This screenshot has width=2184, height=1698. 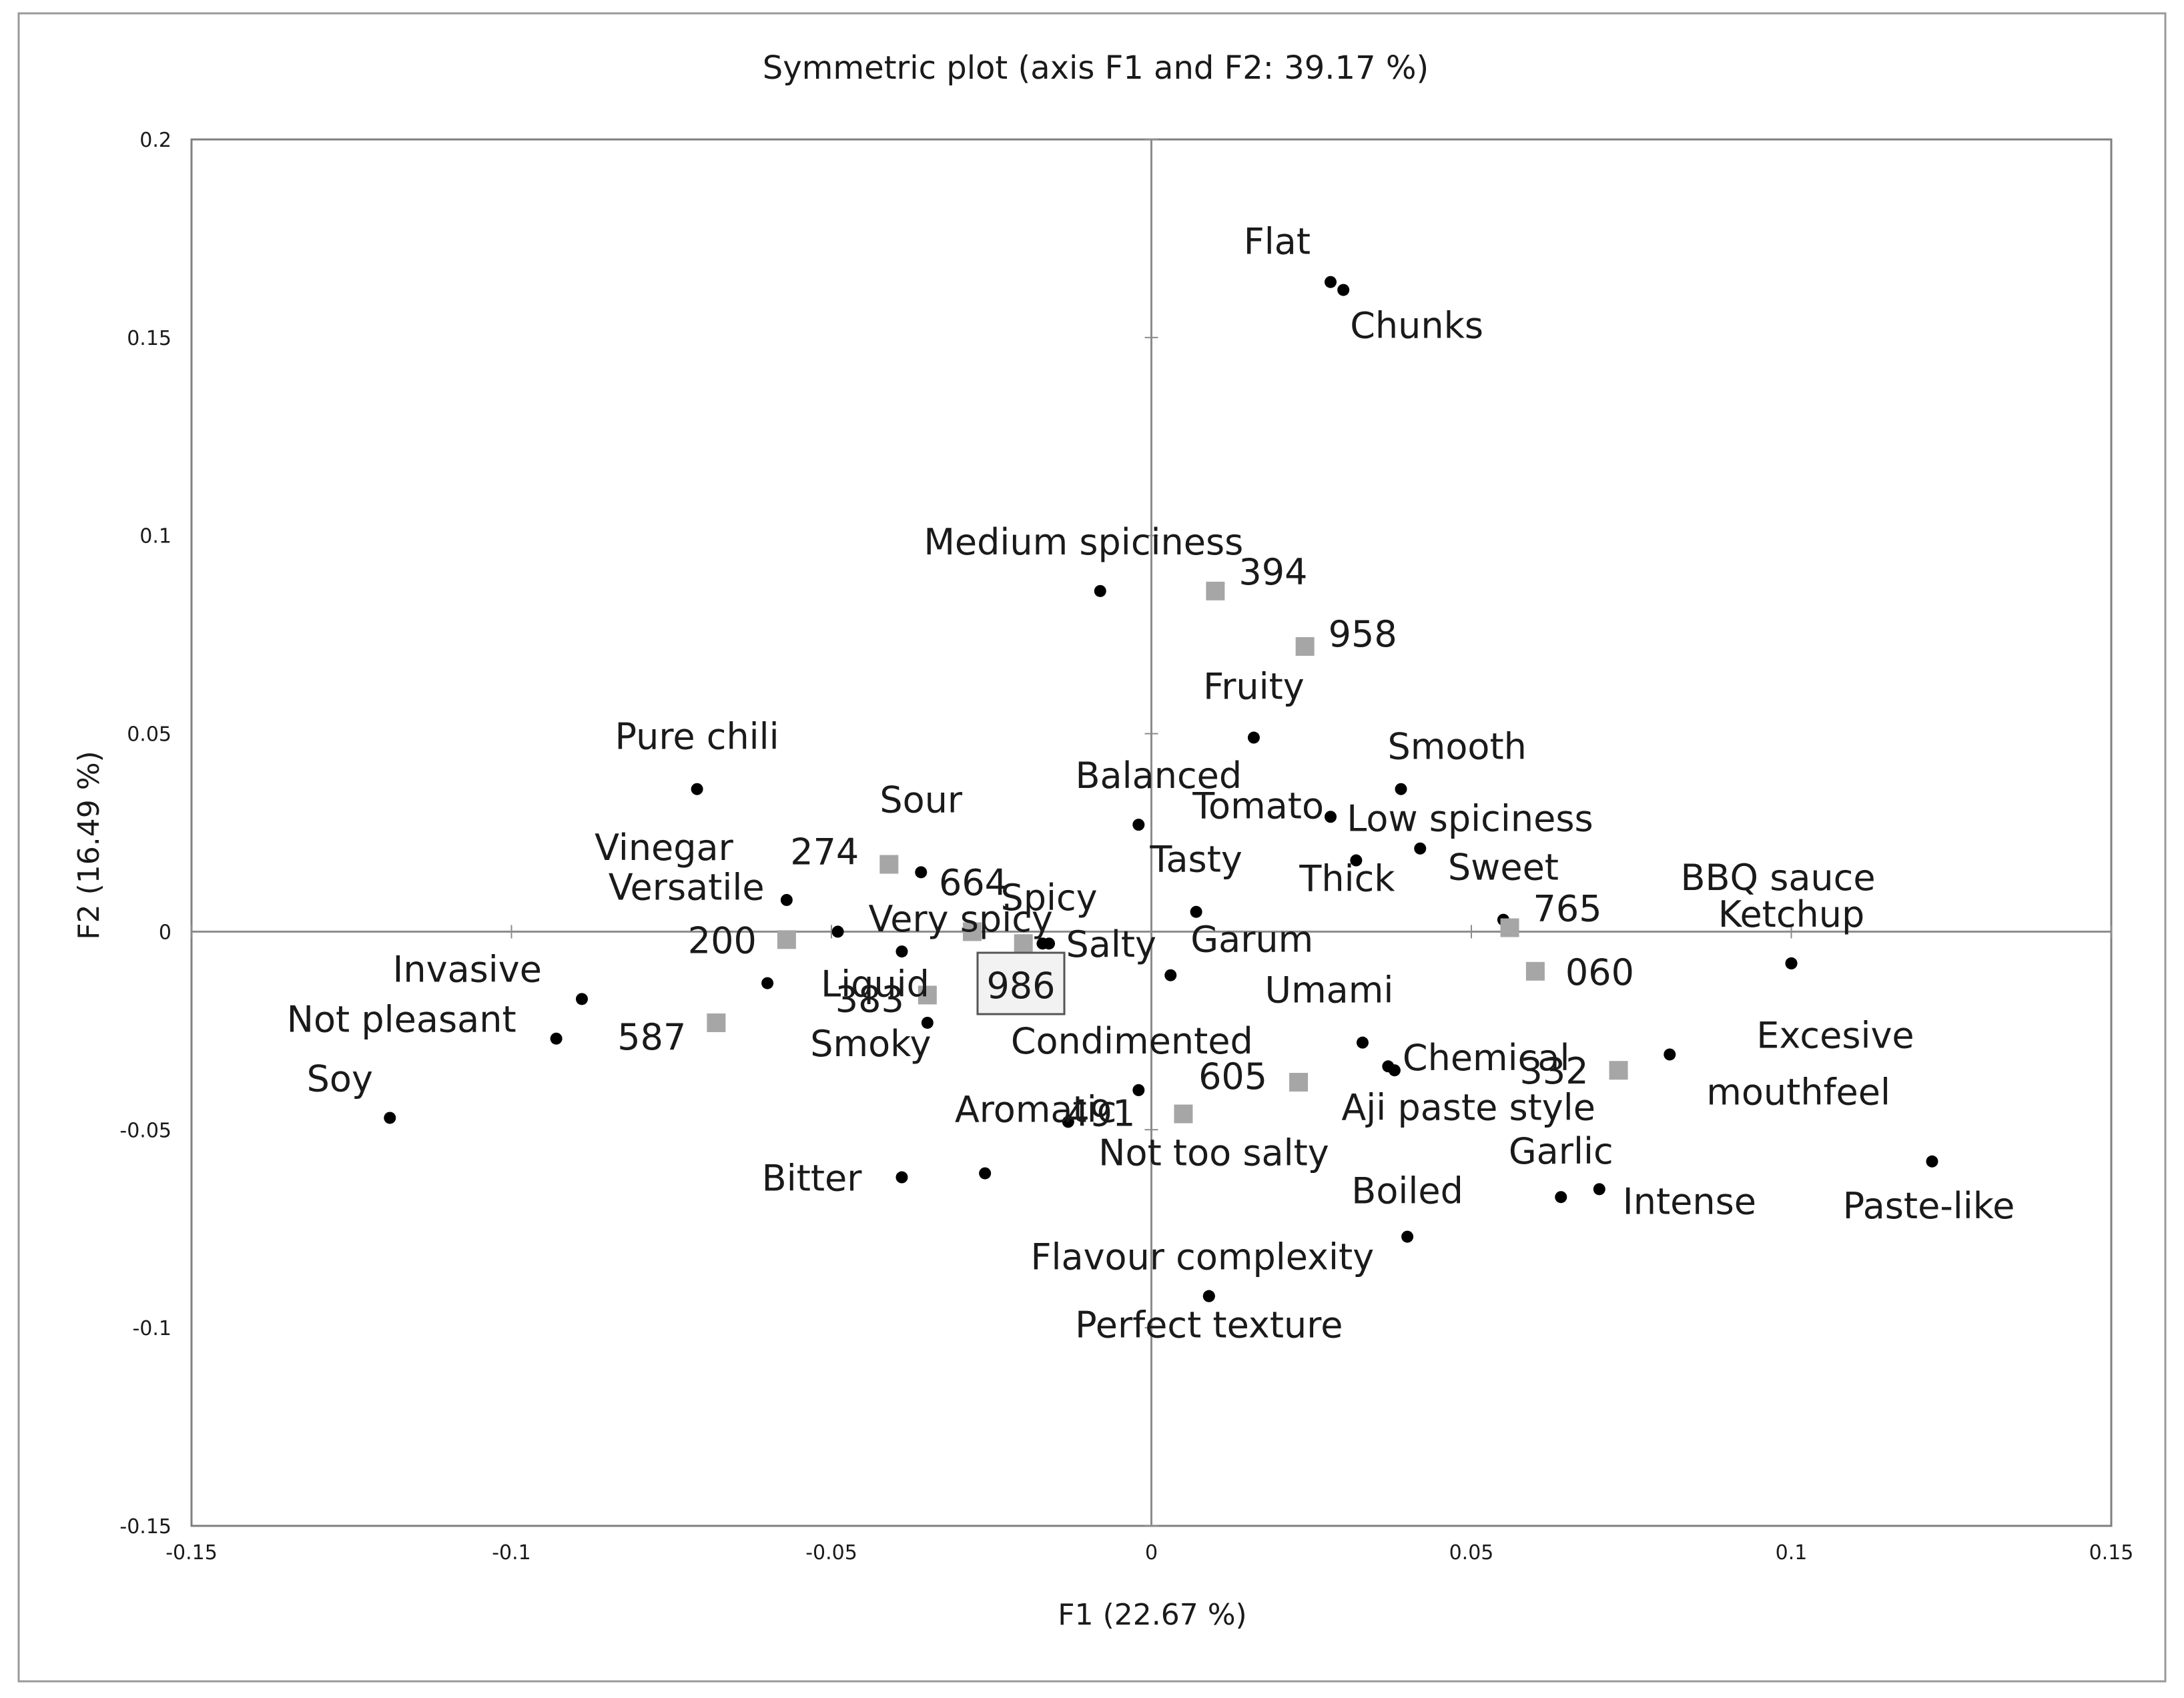 I want to click on attribute-label-not-too-salty: Not too salty, so click(x=1213, y=1153).